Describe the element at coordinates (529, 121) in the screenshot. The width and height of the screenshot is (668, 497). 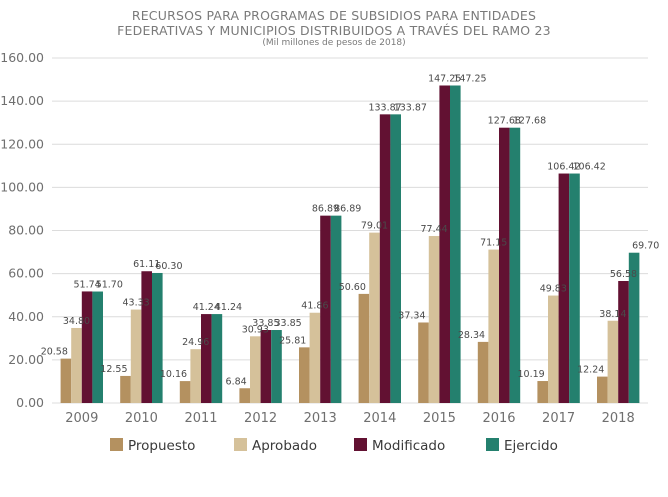
I see `data-label-ejercido-2016: 127.68` at that location.